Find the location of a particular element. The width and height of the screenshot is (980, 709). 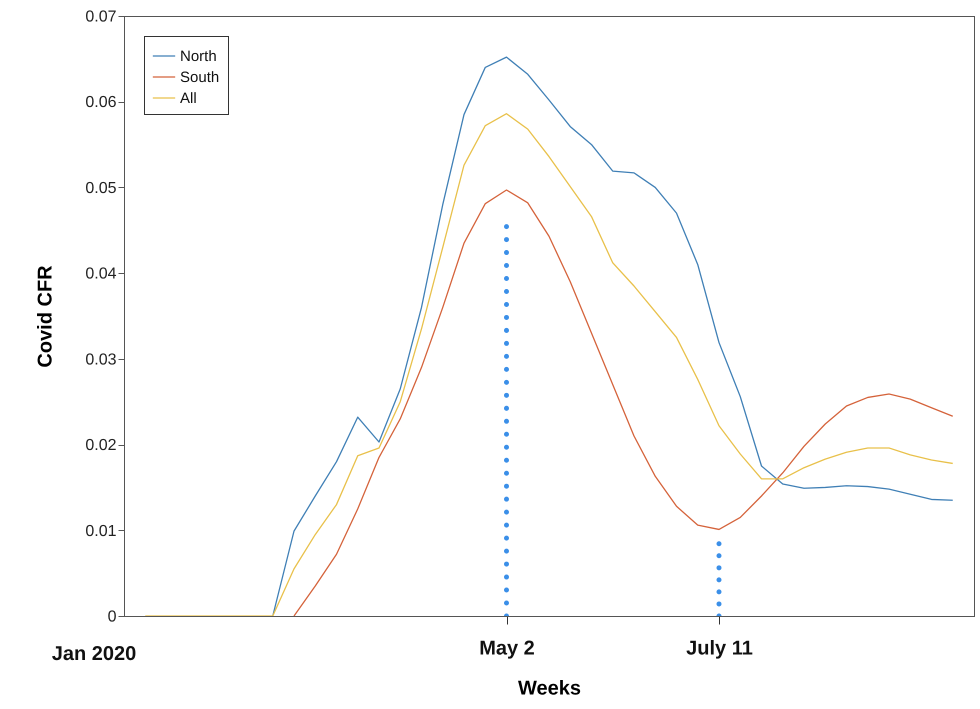

y-axis-title: Covid CFR is located at coordinates (45, 316).